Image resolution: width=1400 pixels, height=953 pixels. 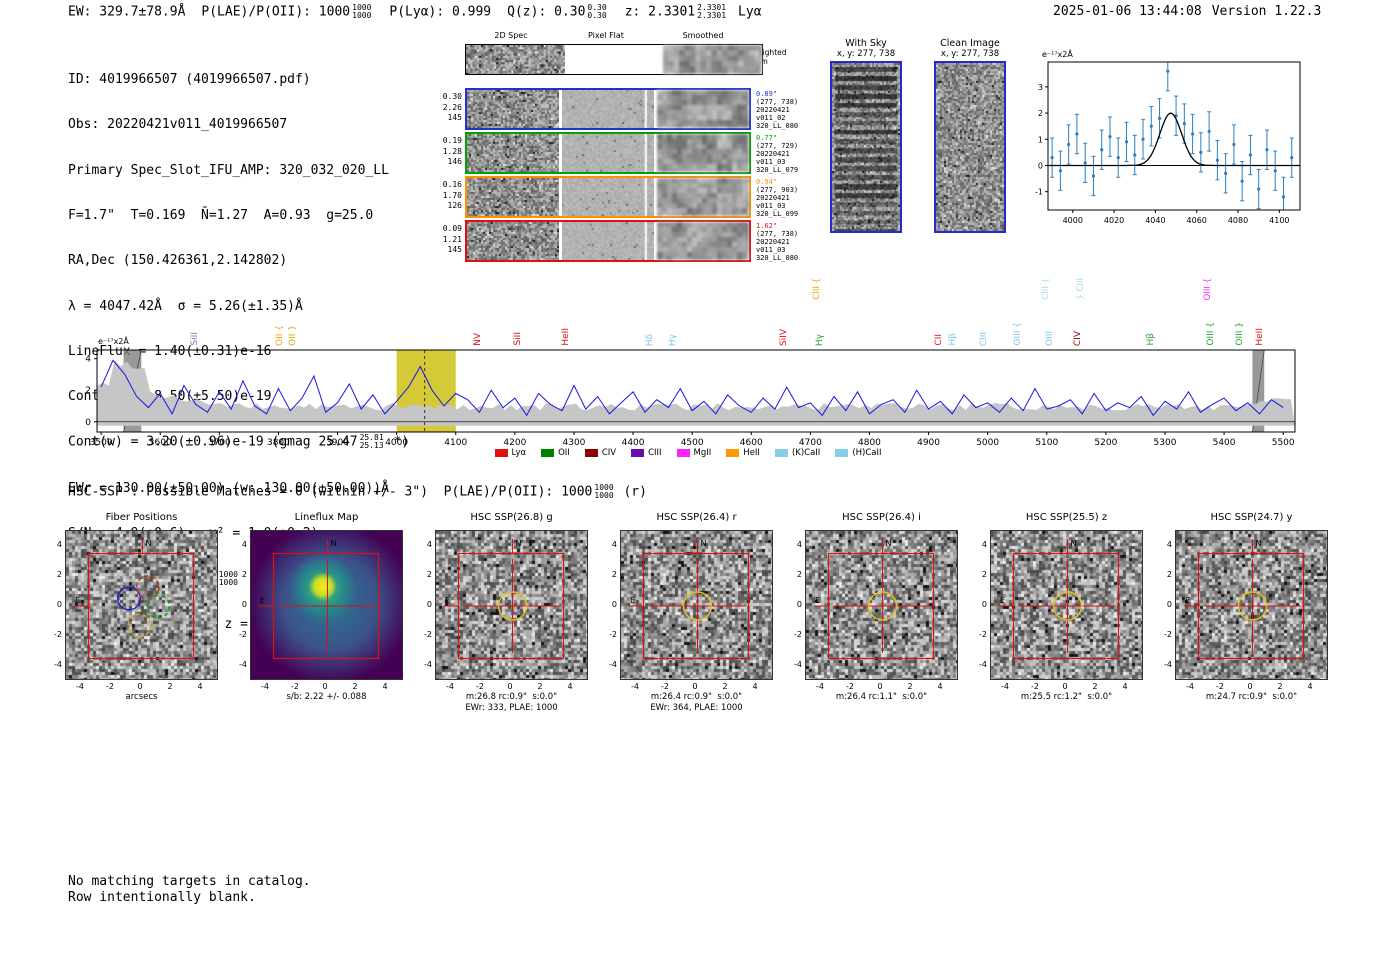 I want to click on svg-text: 4000, so click(x=396, y=442).